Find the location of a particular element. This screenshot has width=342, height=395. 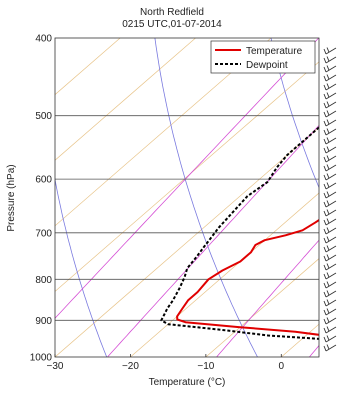

legend: Temperature Dewpoint is located at coordinates (263, 57).